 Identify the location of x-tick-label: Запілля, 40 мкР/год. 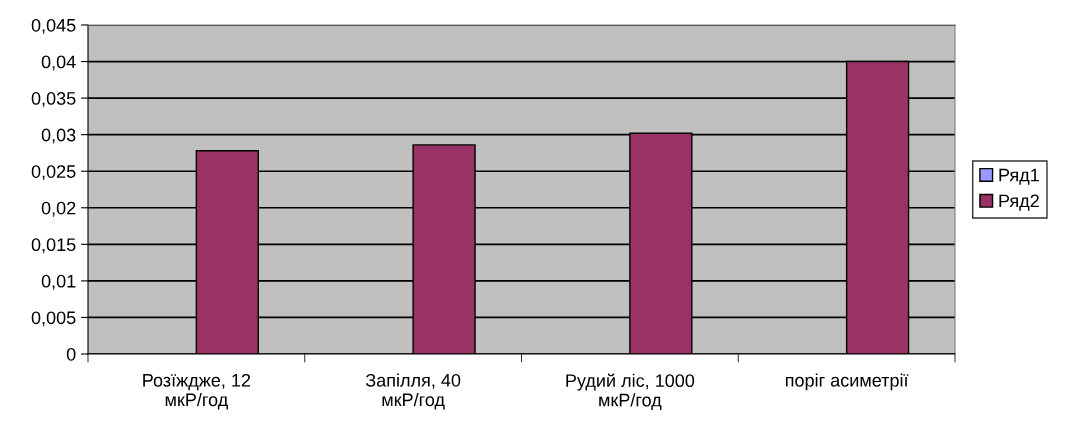
(413, 391).